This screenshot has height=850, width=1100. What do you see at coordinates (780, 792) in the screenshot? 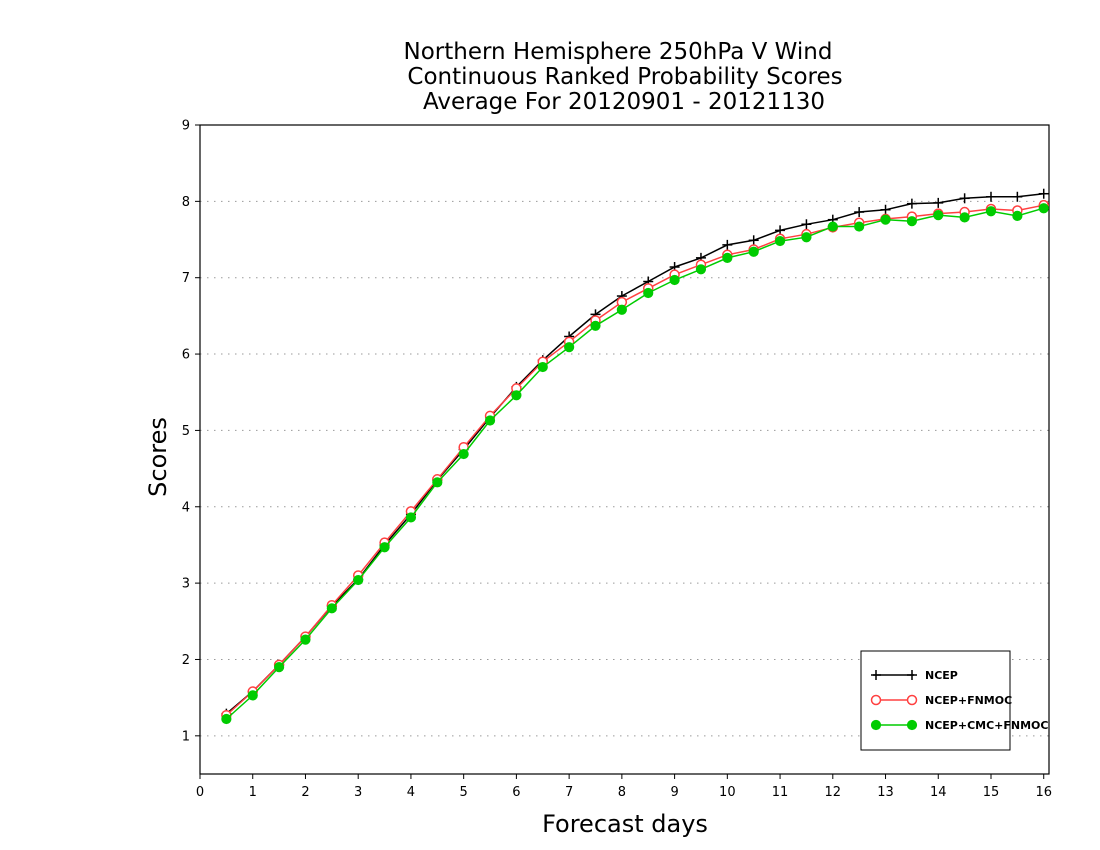
I see `x-tick-label: 11` at bounding box center [780, 792].